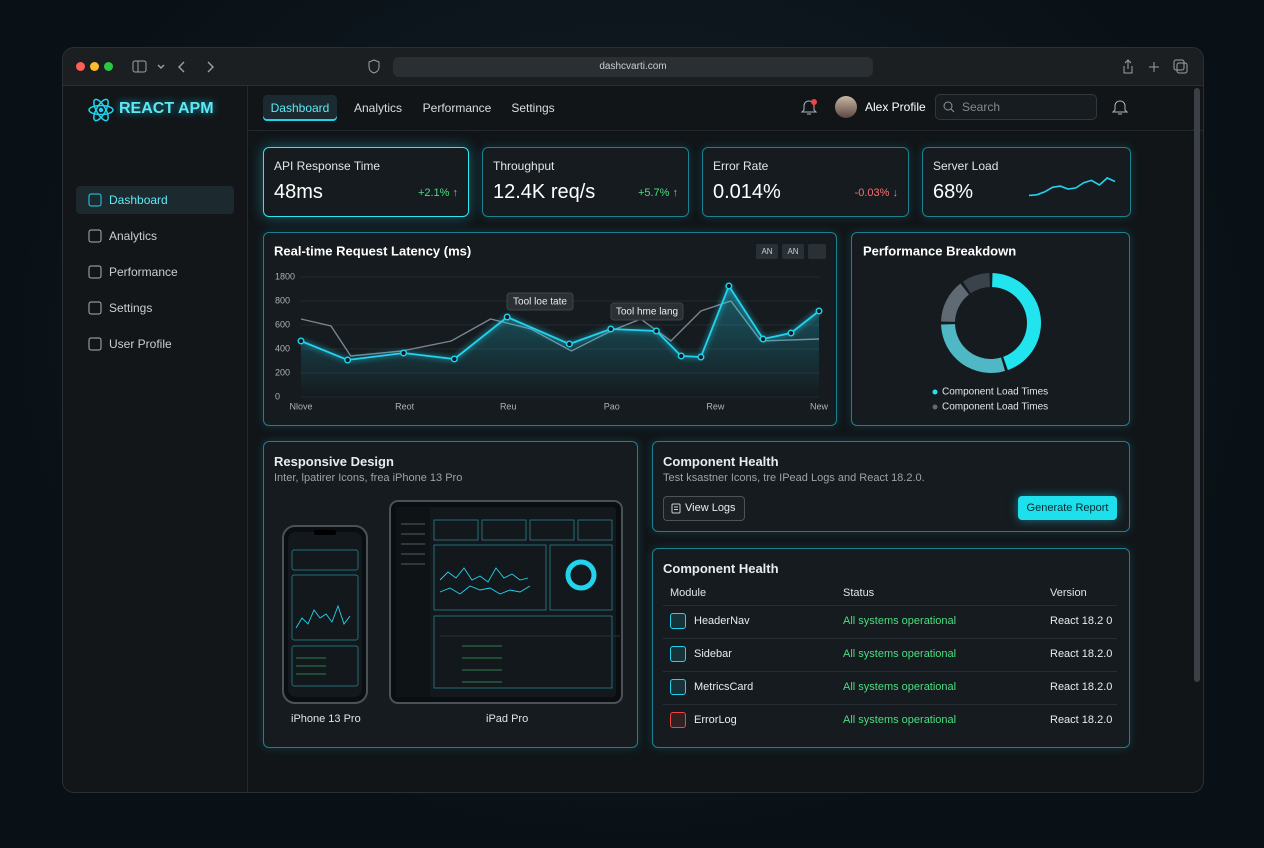 This screenshot has height=848, width=1264. I want to click on notification-icon, so click(809, 108).